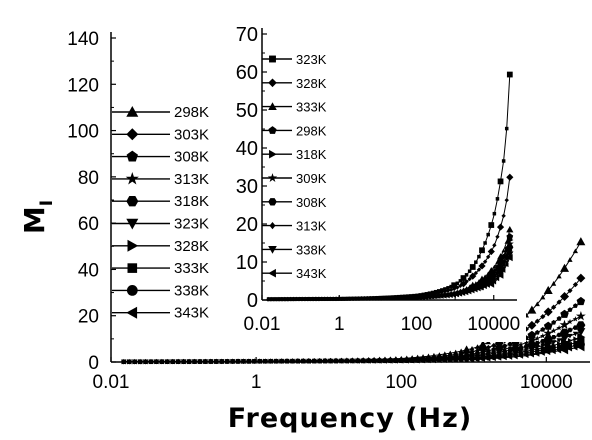 The height and width of the screenshot is (440, 592). What do you see at coordinates (294, 249) in the screenshot?
I see `legend-entry-338K: 338K` at bounding box center [294, 249].